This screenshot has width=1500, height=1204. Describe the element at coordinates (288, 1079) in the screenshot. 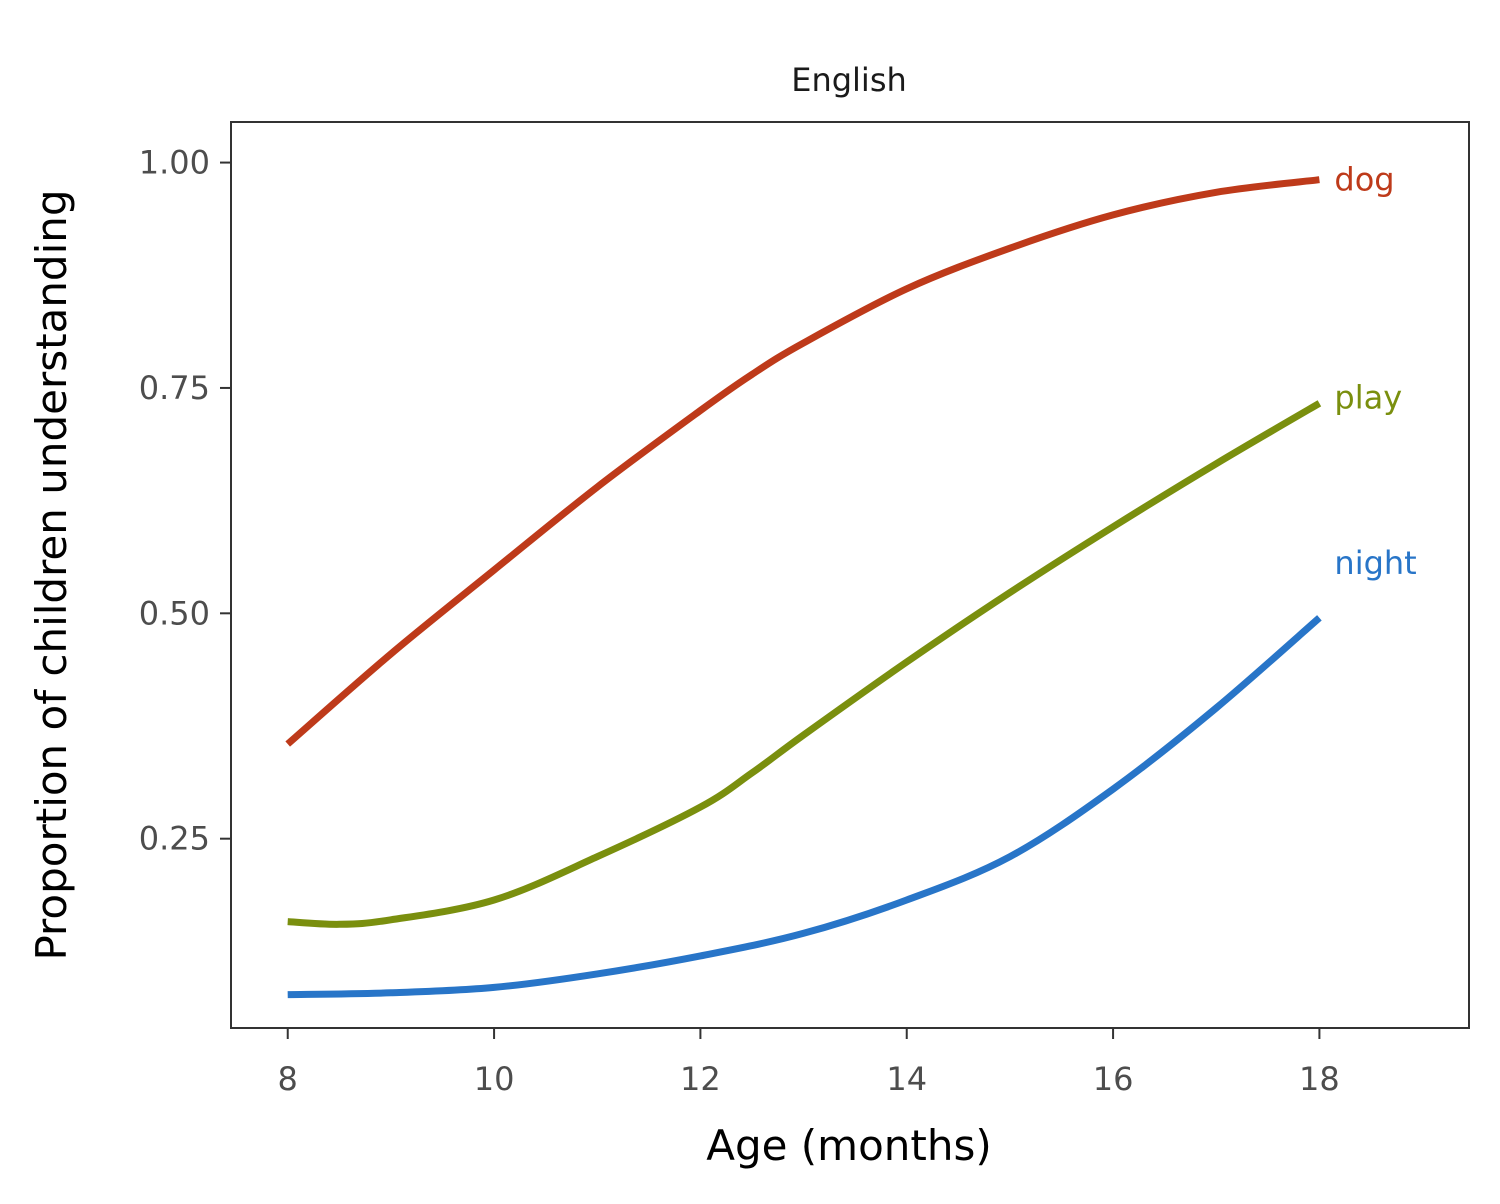

I see `x-tick-label: 8` at that location.